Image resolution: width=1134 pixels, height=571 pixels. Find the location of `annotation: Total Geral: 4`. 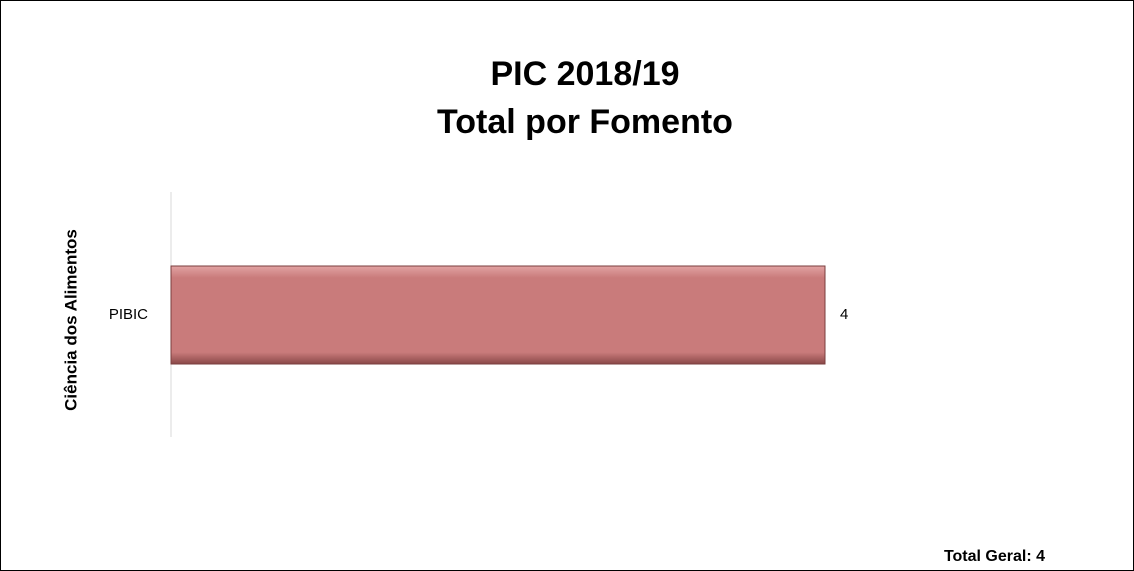

annotation: Total Geral: 4 is located at coordinates (994, 556).